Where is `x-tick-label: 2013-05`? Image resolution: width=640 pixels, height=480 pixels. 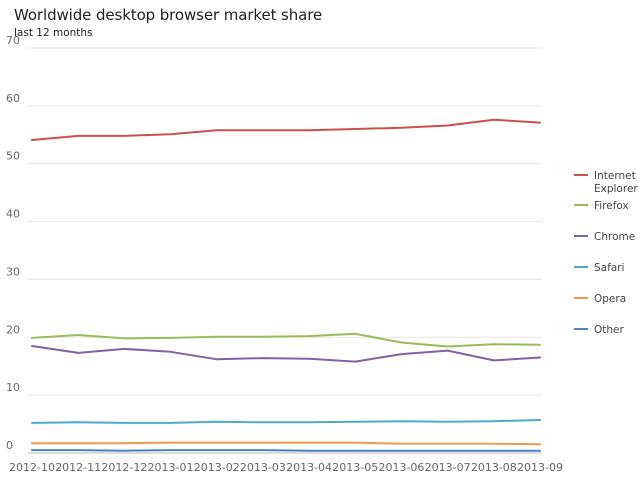
x-tick-label: 2013-05 is located at coordinates (355, 467).